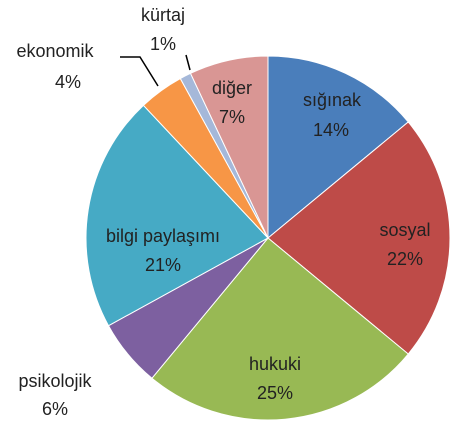 The image size is (450, 425). What do you see at coordinates (55, 51) in the screenshot?
I see `slice-label: ekonomik` at bounding box center [55, 51].